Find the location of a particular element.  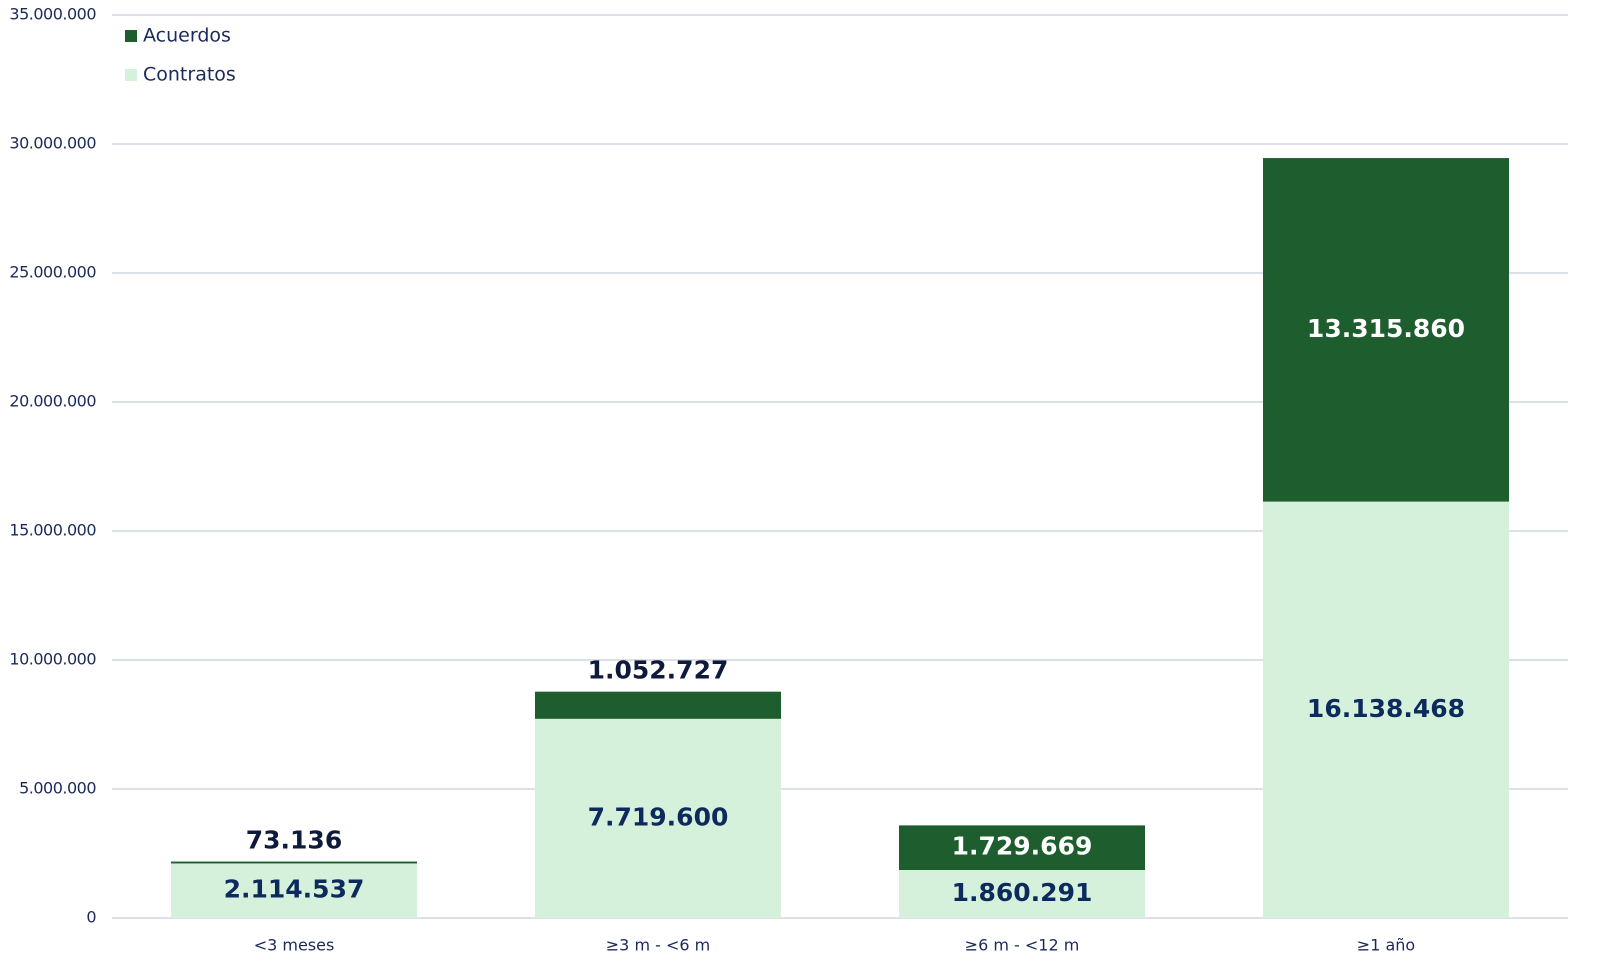

data-label: 2.114.537 is located at coordinates (294, 889).